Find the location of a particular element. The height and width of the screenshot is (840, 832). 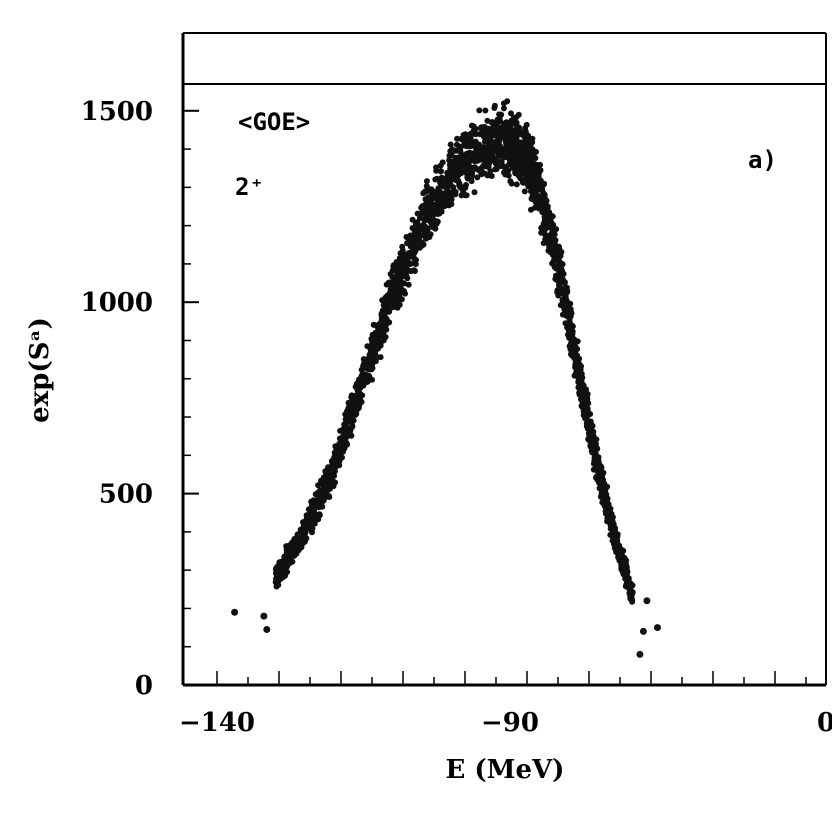

x-tick-label: 0 is located at coordinates (824, 723).